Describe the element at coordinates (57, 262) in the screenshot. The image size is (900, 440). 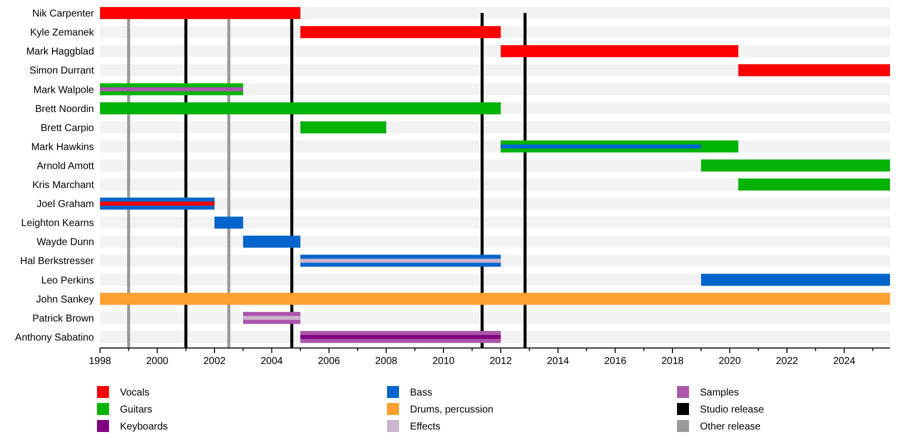
I see `y-tick-label: Hal Berkstresser` at that location.